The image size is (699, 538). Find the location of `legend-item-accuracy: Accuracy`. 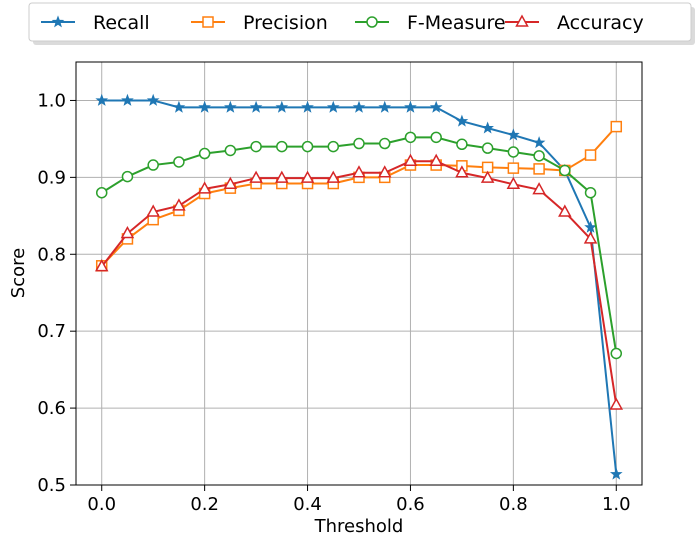

legend-item-accuracy: Accuracy is located at coordinates (574, 23).